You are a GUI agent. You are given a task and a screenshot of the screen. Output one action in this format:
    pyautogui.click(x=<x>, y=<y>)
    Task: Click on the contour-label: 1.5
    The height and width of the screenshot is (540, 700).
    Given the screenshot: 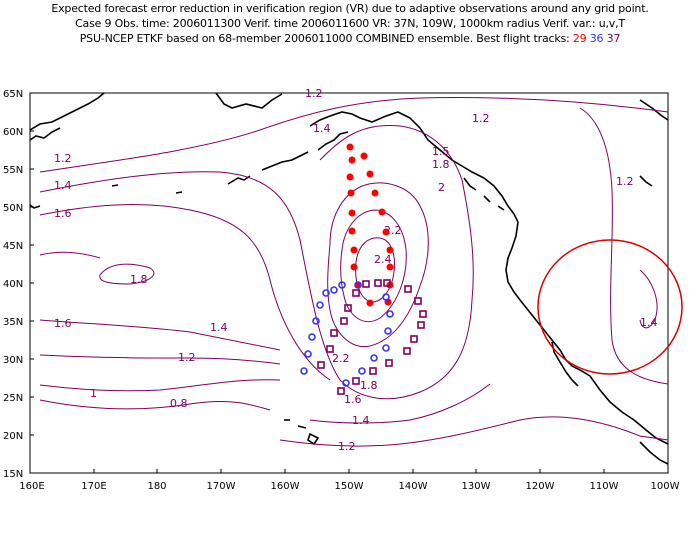 What is the action you would take?
    pyautogui.click(x=441, y=151)
    